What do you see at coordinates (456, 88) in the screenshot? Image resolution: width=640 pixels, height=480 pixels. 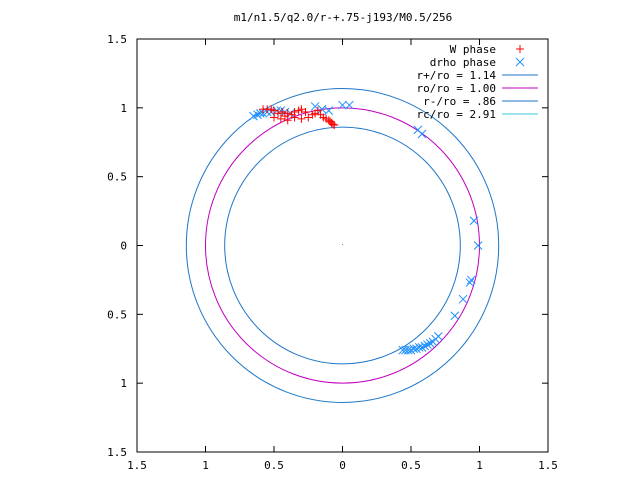 I see `legend-label: ro/ro = 1.00` at bounding box center [456, 88].